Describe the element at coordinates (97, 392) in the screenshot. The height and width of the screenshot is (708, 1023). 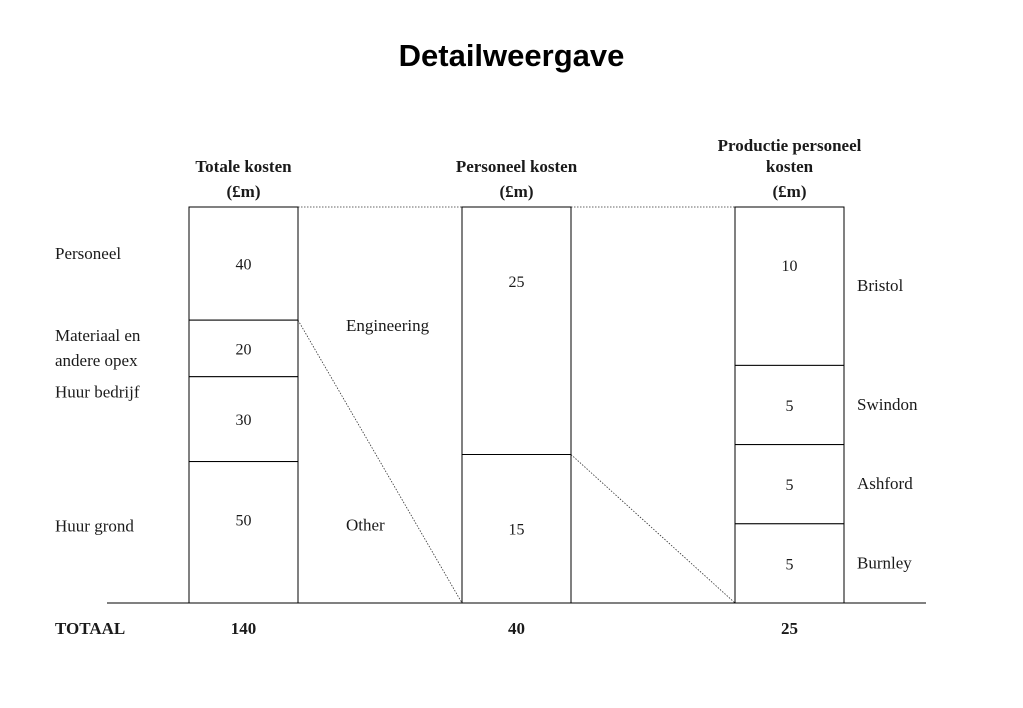
I see `category-label: Huur bedrijf` at that location.